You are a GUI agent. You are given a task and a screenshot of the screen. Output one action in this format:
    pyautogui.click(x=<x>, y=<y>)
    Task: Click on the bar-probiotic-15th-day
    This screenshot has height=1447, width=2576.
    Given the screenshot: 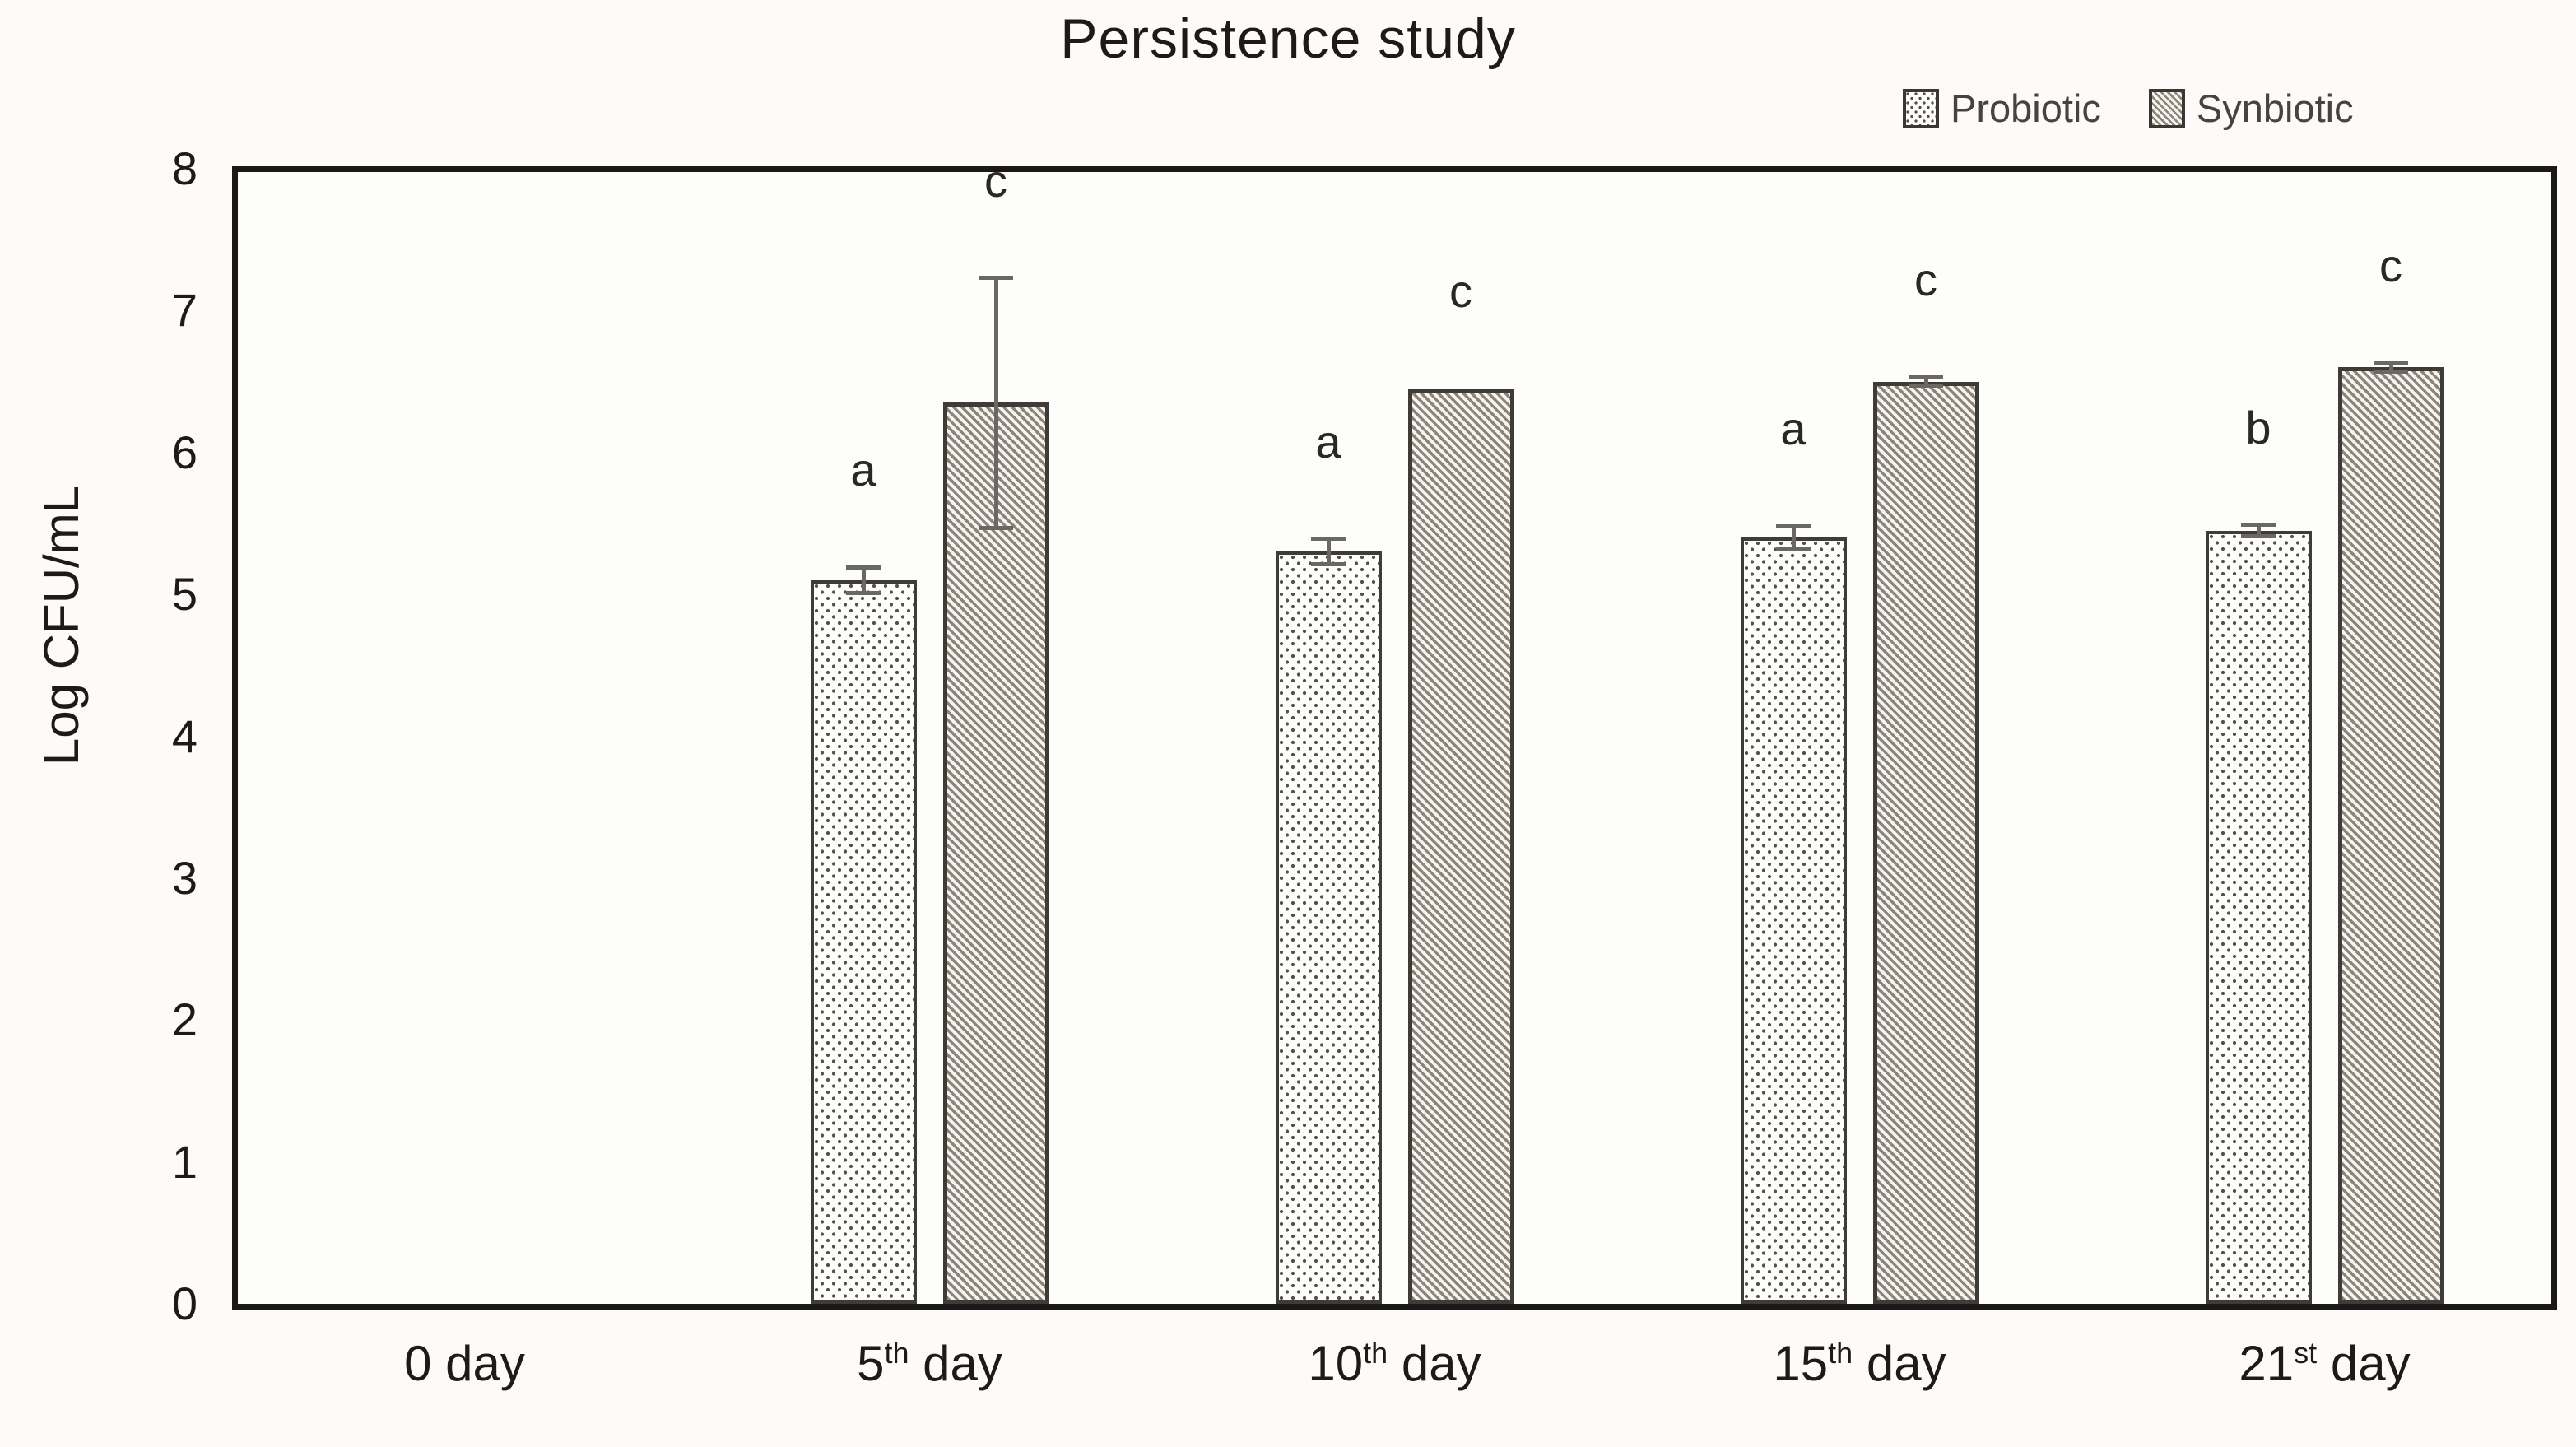 What is the action you would take?
    pyautogui.click(x=1793, y=920)
    